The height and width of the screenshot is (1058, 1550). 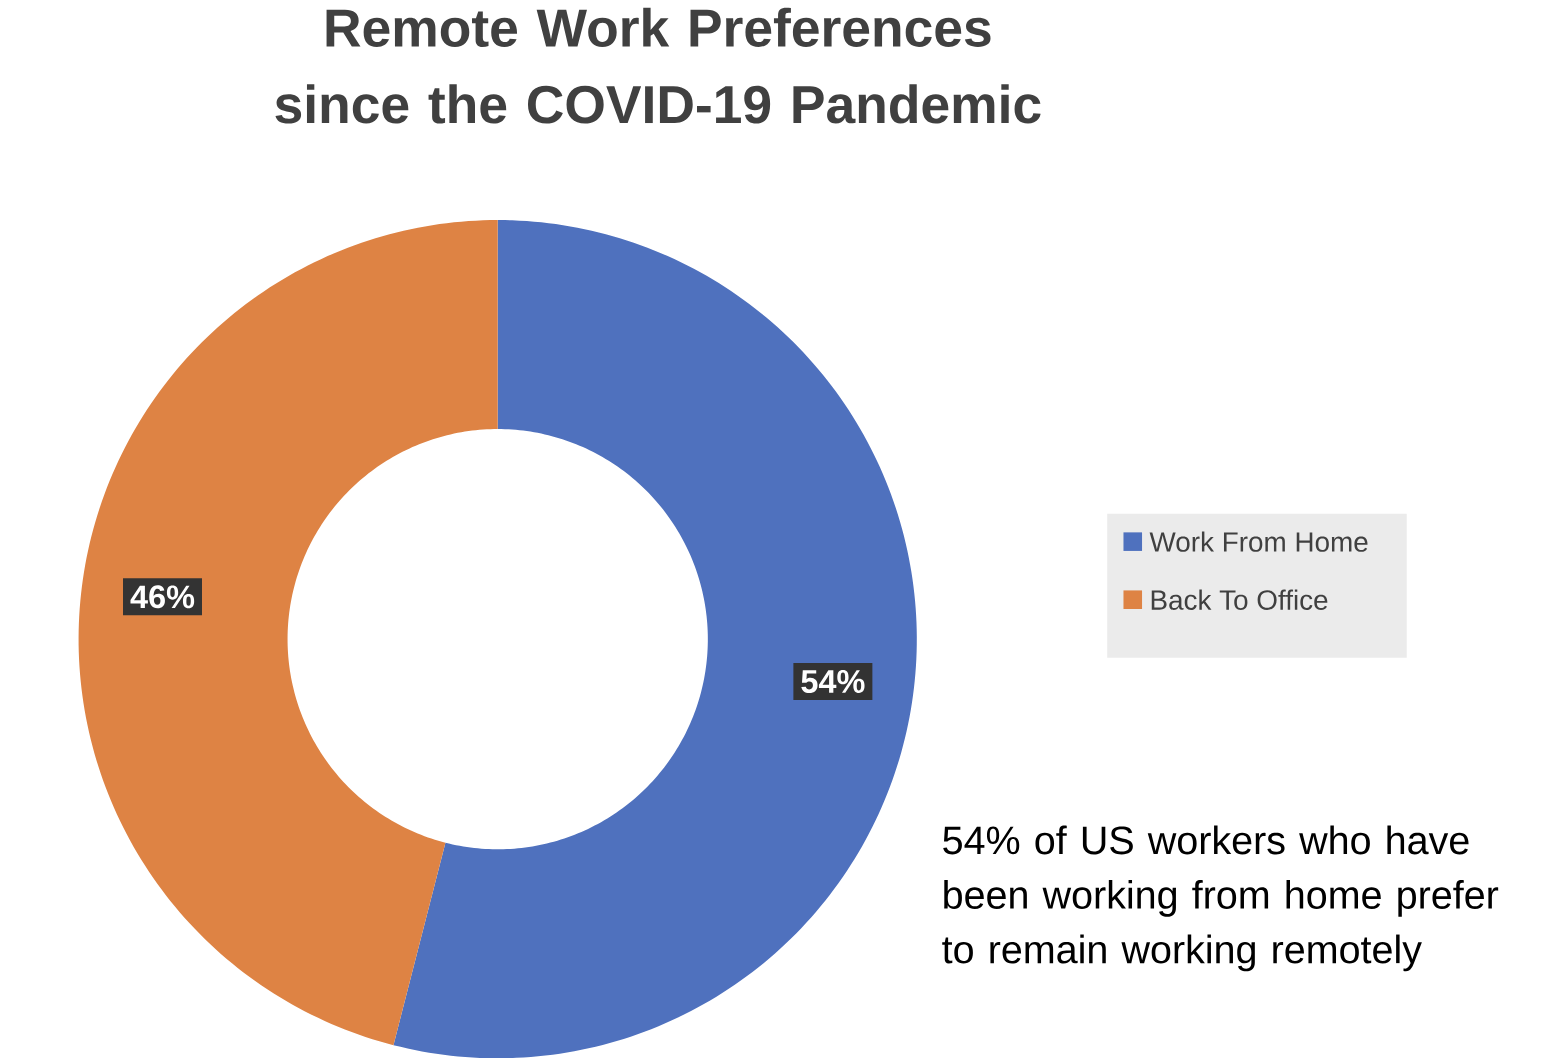 What do you see at coordinates (1258, 541) in the screenshot?
I see `legend-label: Work From Home` at bounding box center [1258, 541].